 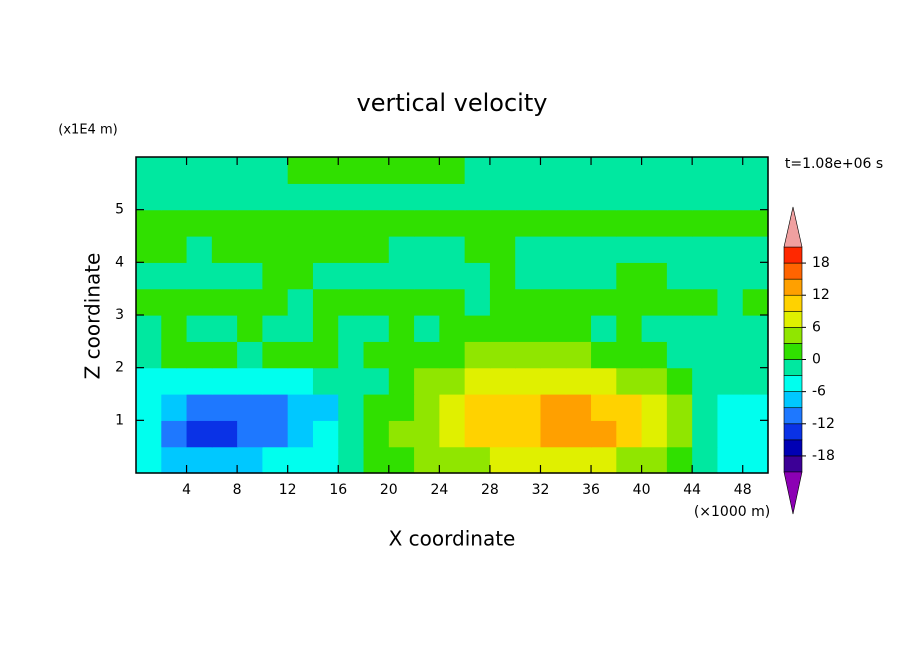 I want to click on colorbar-over, so click(x=793, y=227).